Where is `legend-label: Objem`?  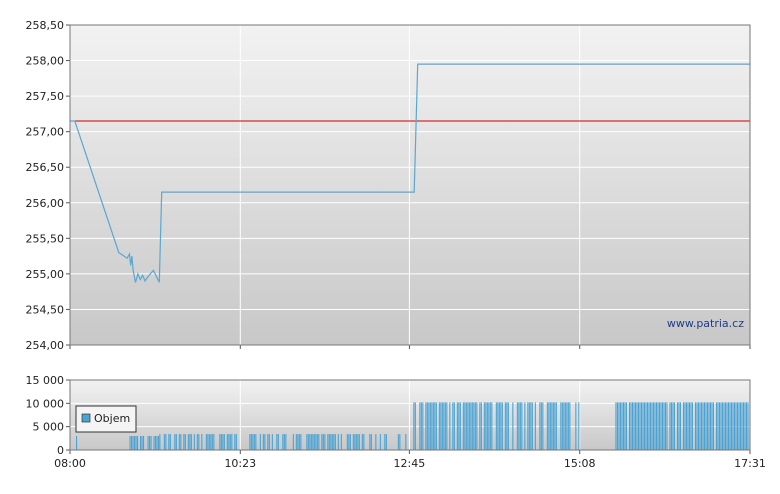
legend-label: Objem is located at coordinates (112, 418).